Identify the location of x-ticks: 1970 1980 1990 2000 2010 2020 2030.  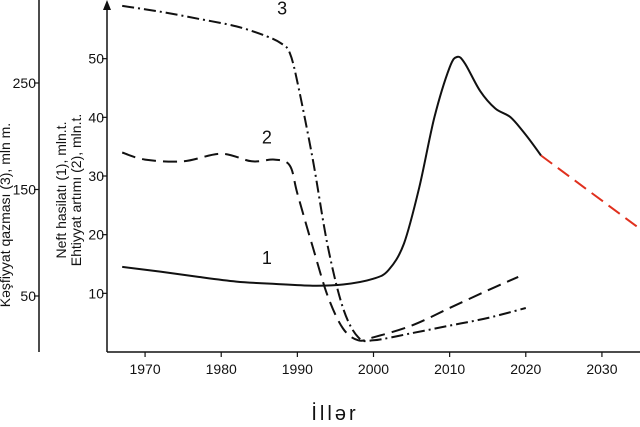
(373, 364).